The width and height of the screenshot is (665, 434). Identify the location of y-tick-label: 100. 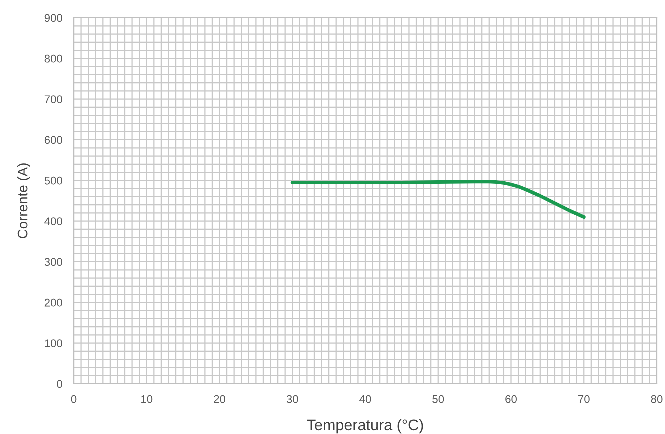
(53, 344).